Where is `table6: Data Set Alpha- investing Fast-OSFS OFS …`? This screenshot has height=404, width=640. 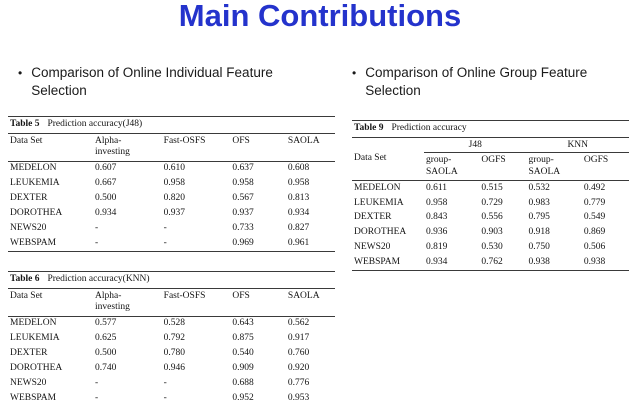 table6: Data Set Alpha- investing Fast-OSFS OFS … is located at coordinates (171, 346).